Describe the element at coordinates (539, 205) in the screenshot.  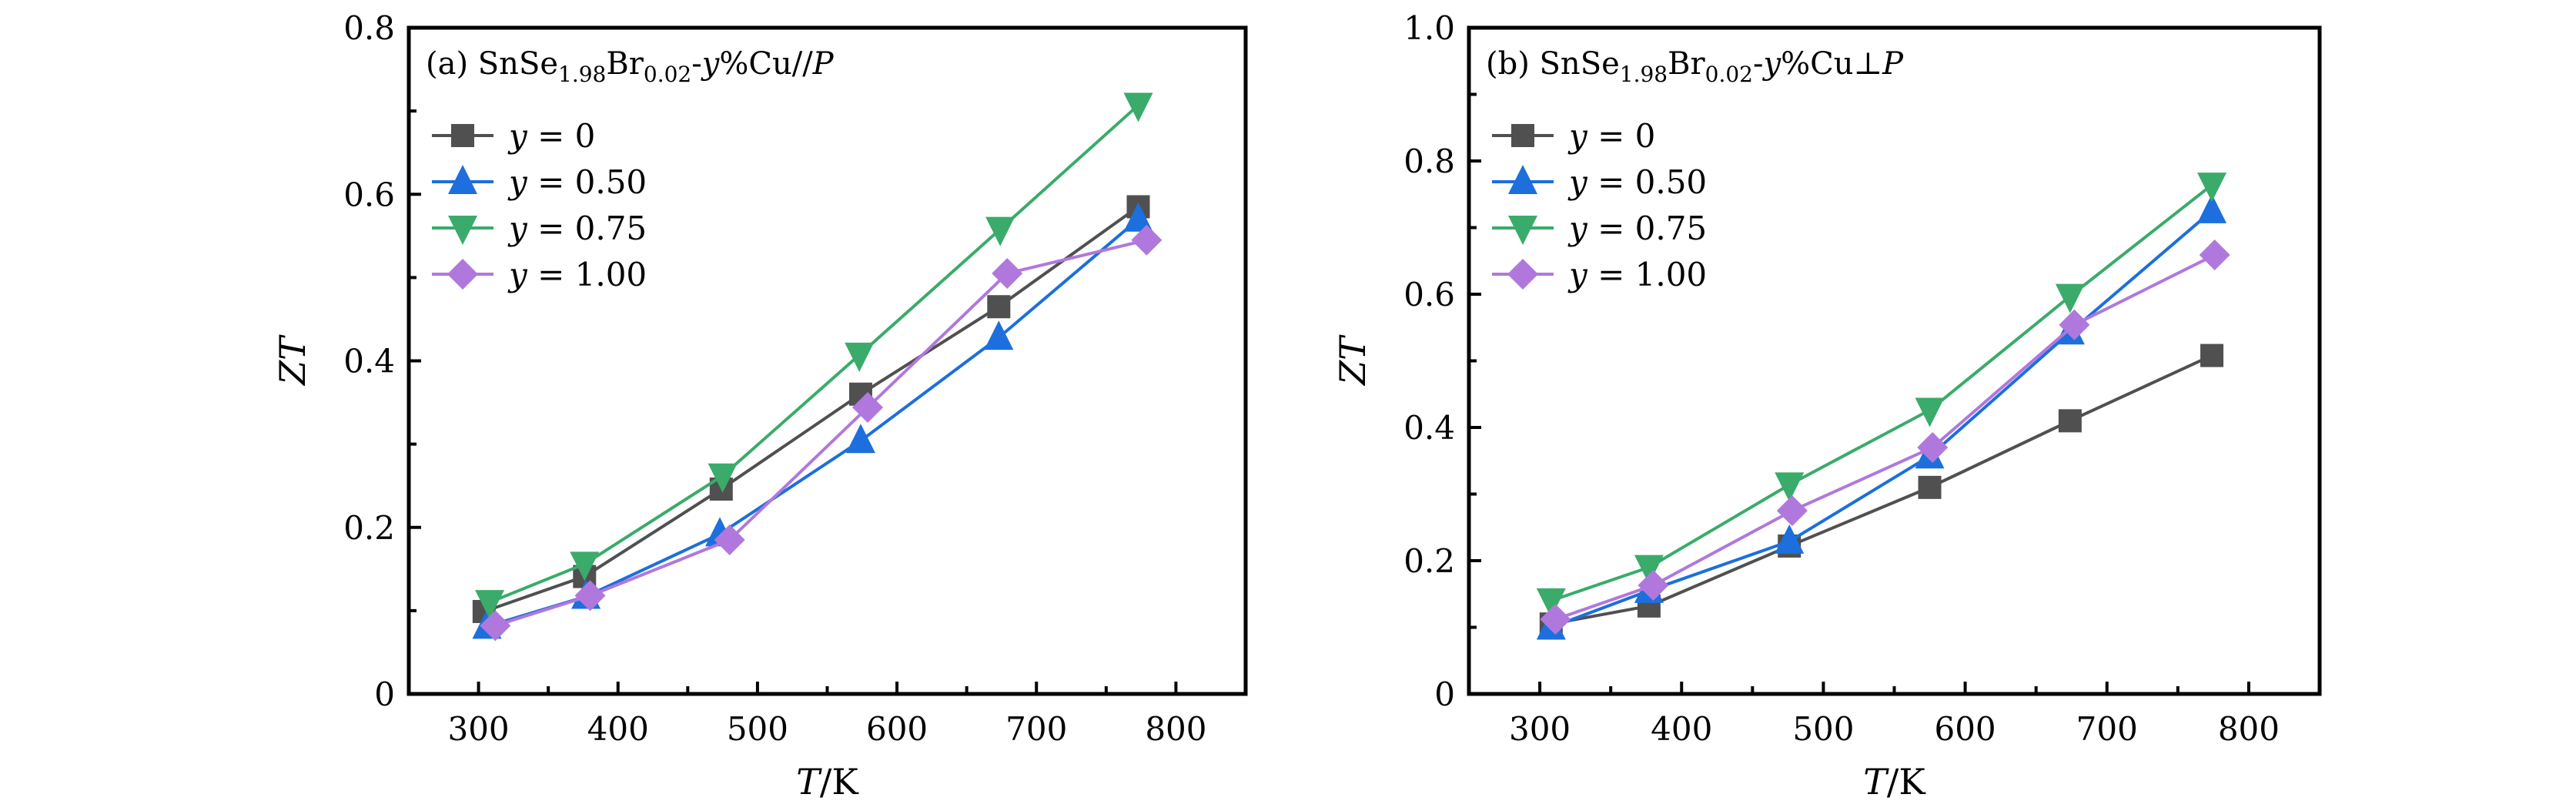
I see `legend: y = 0 y = 0.50 y = 0.75 y = 1.00` at that location.